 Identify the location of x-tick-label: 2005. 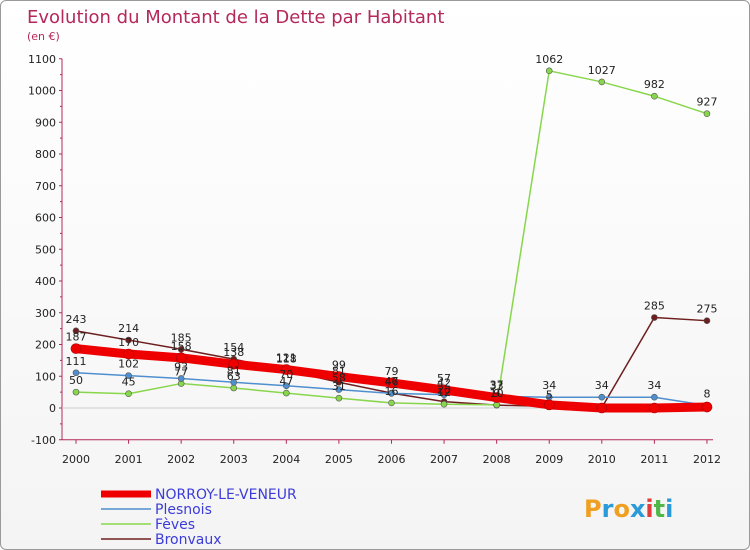
(339, 459).